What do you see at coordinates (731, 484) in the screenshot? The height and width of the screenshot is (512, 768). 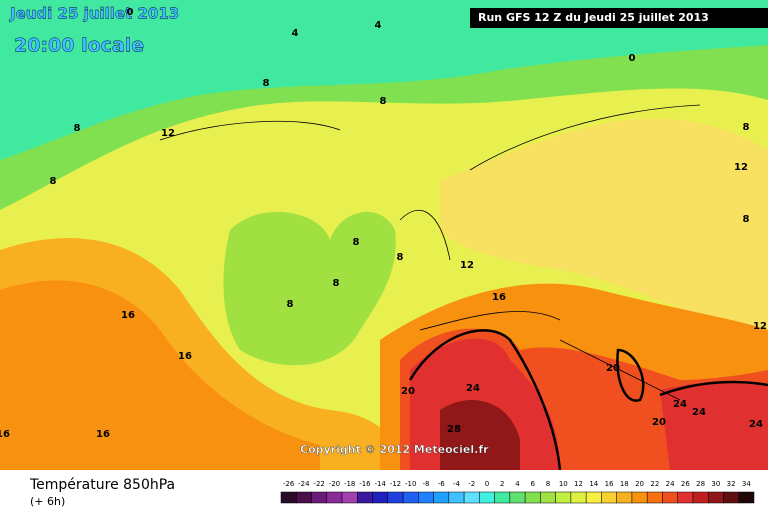 I see `legend-tick: 32` at bounding box center [731, 484].